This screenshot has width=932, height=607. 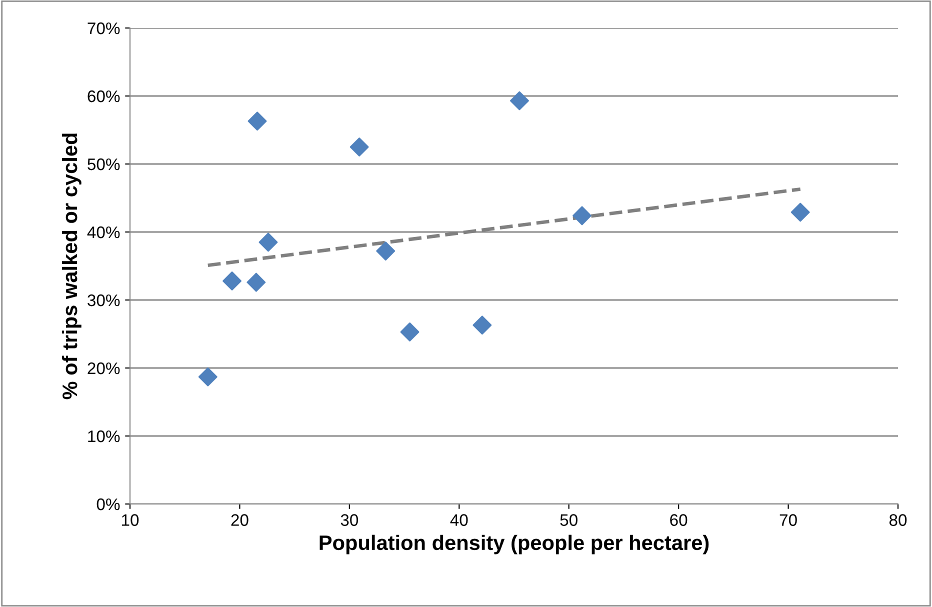 I want to click on x-tick-label: 20, so click(x=239, y=520).